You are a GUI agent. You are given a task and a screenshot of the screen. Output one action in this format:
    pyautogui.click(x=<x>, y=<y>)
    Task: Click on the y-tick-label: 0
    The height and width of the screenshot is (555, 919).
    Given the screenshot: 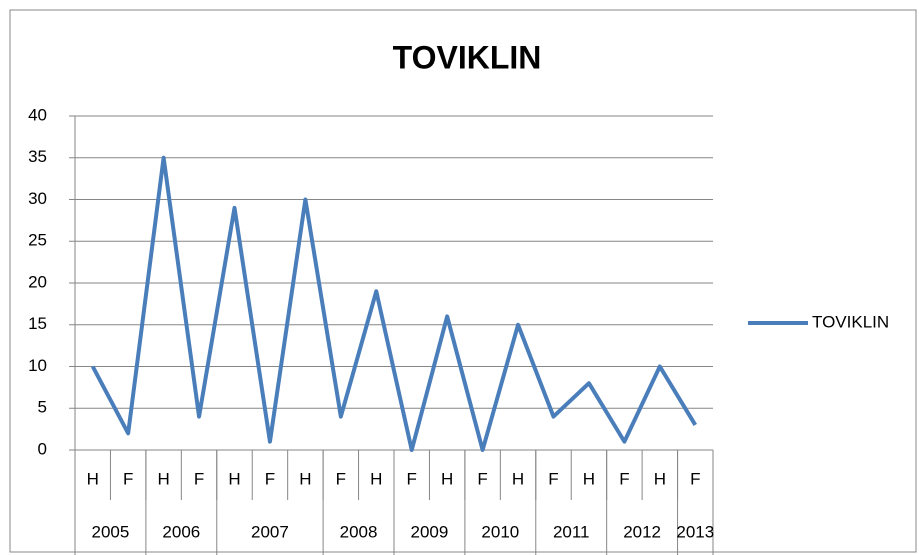 What is the action you would take?
    pyautogui.click(x=42, y=448)
    